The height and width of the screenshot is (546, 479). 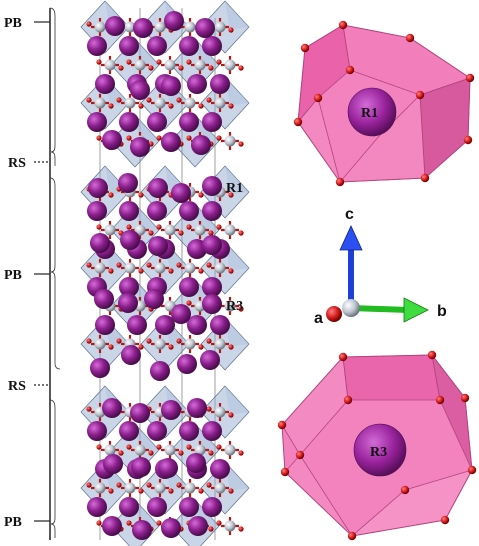 I want to click on poly-label-r1: R1, so click(x=369, y=113).